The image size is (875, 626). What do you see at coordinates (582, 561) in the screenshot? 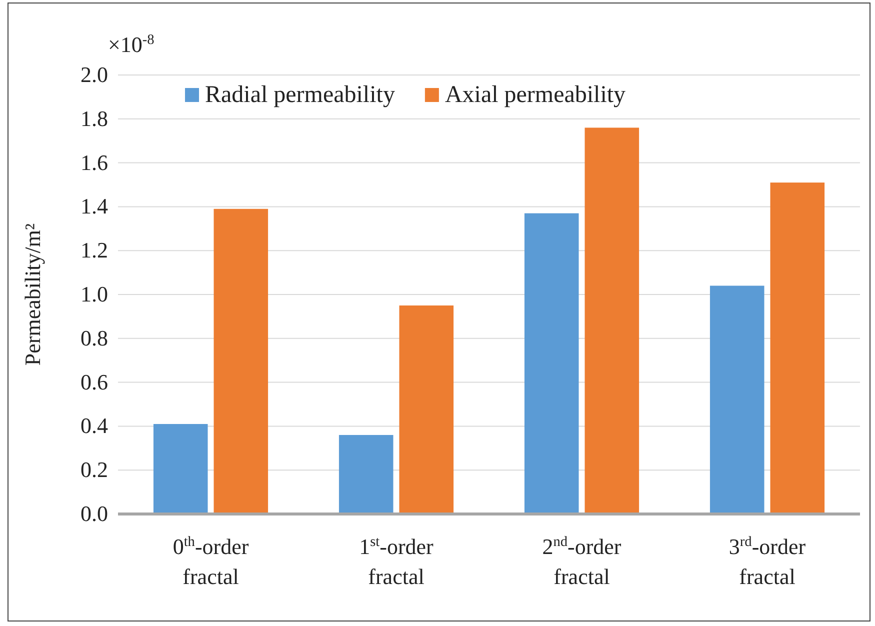
I see `x-tick-label: 2$^{nd}$-order fractal` at bounding box center [582, 561].